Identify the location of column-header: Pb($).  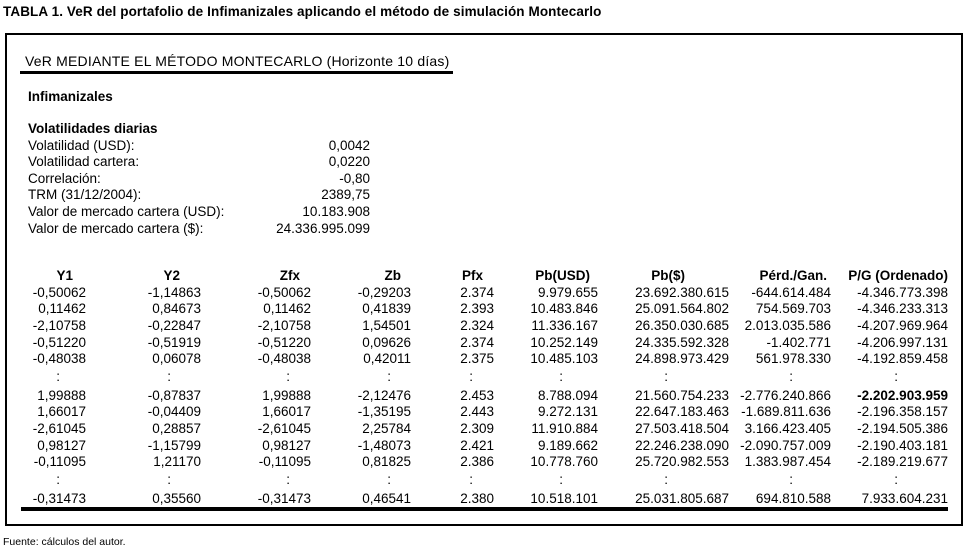
(668, 276).